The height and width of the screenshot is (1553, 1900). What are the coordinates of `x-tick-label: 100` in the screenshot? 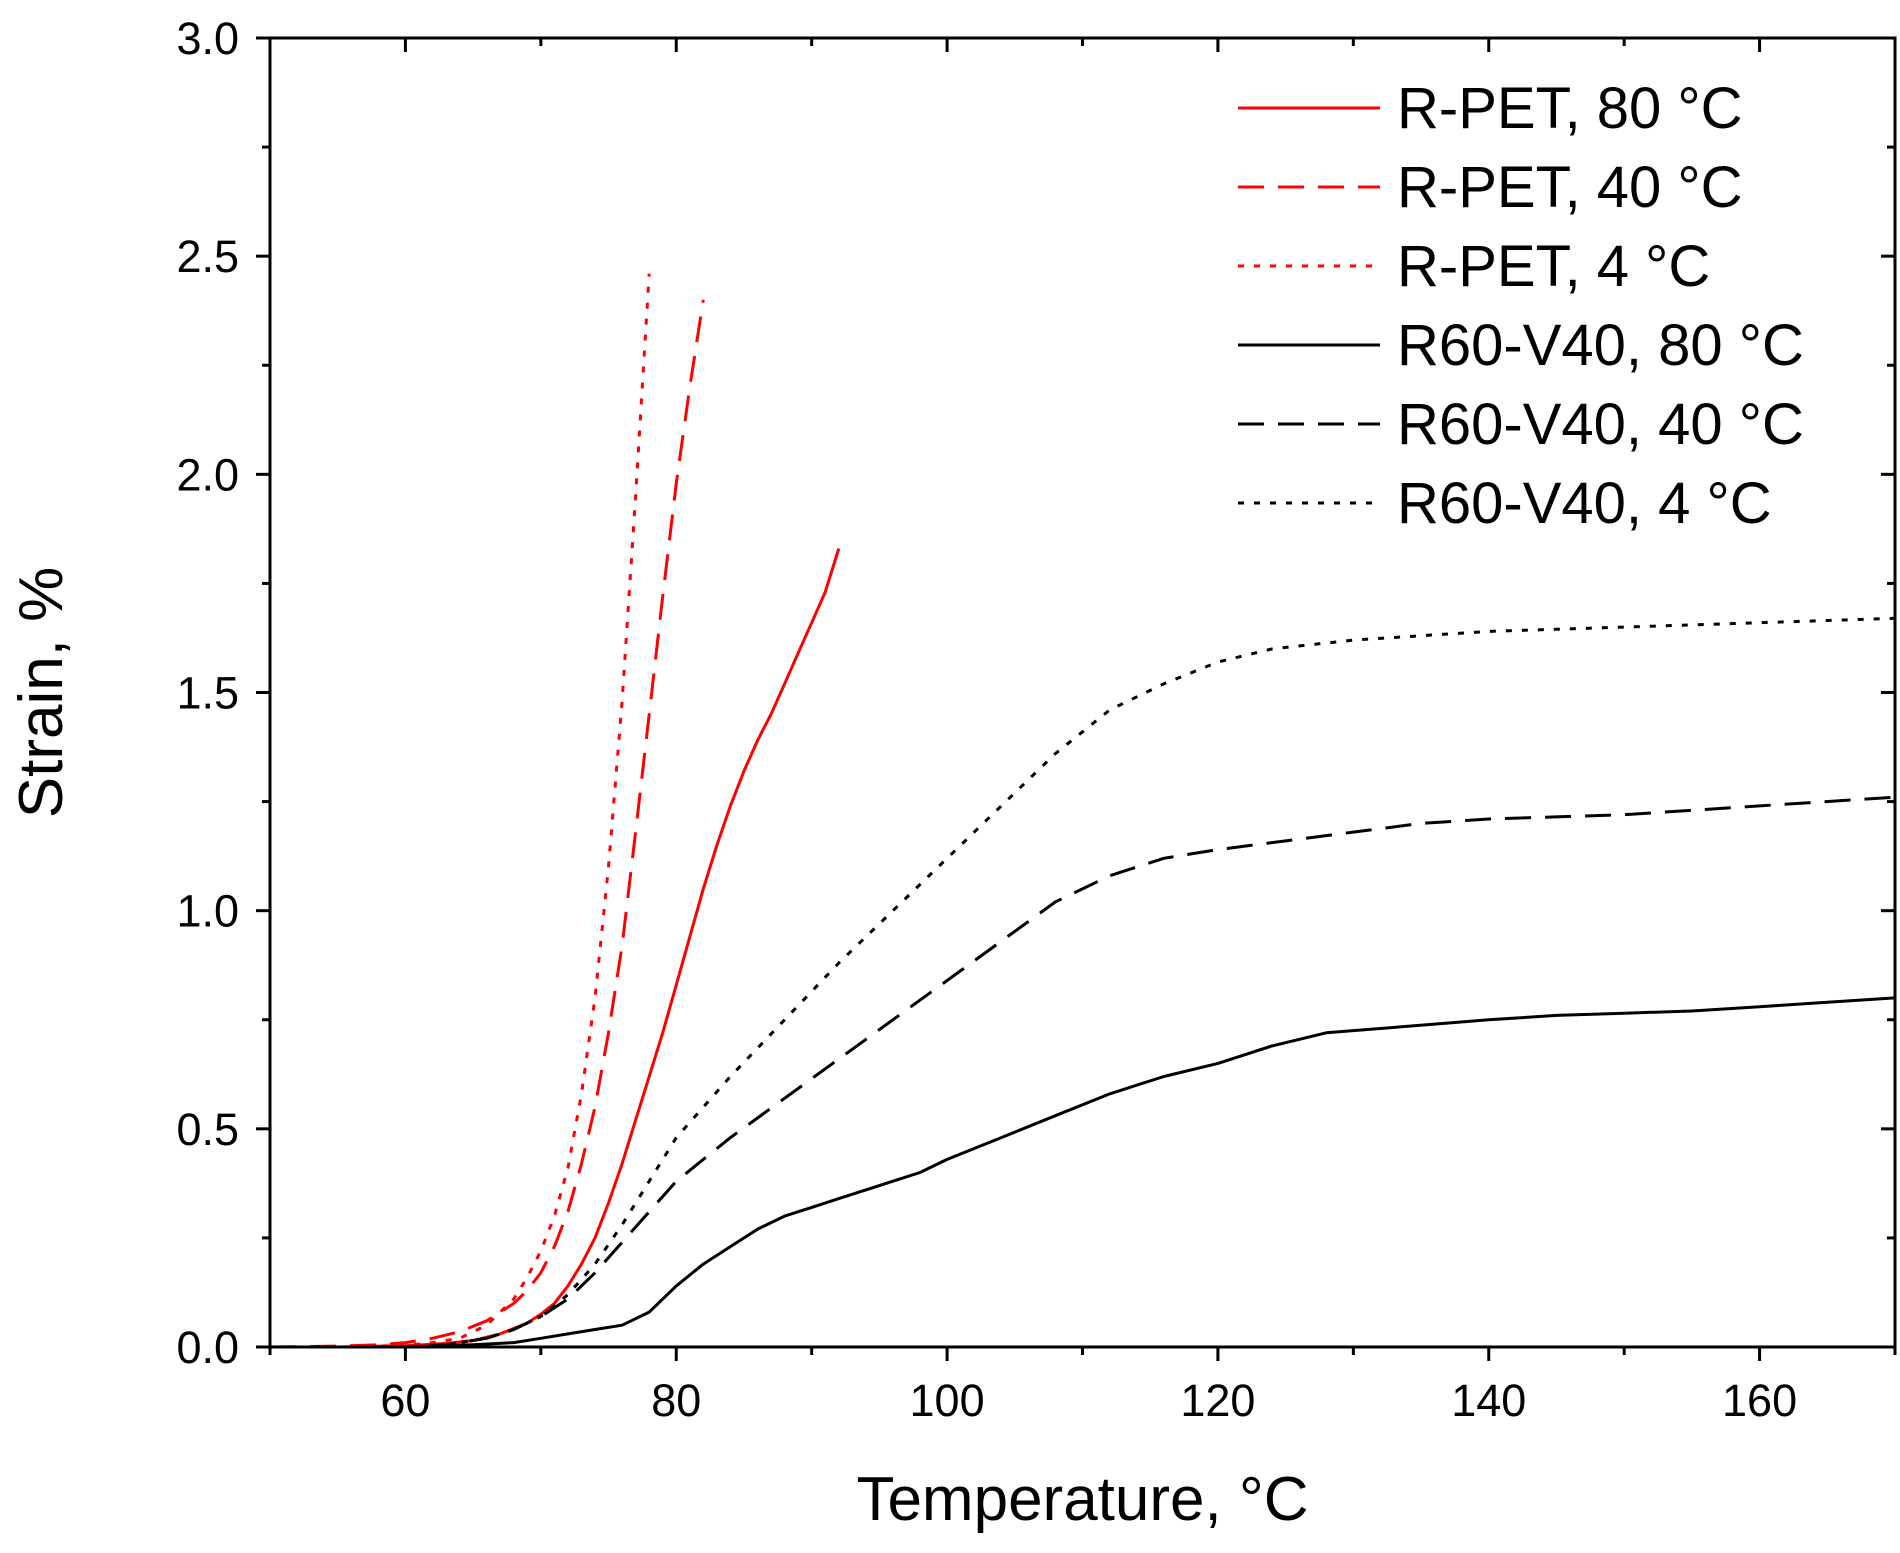 It's located at (947, 1400).